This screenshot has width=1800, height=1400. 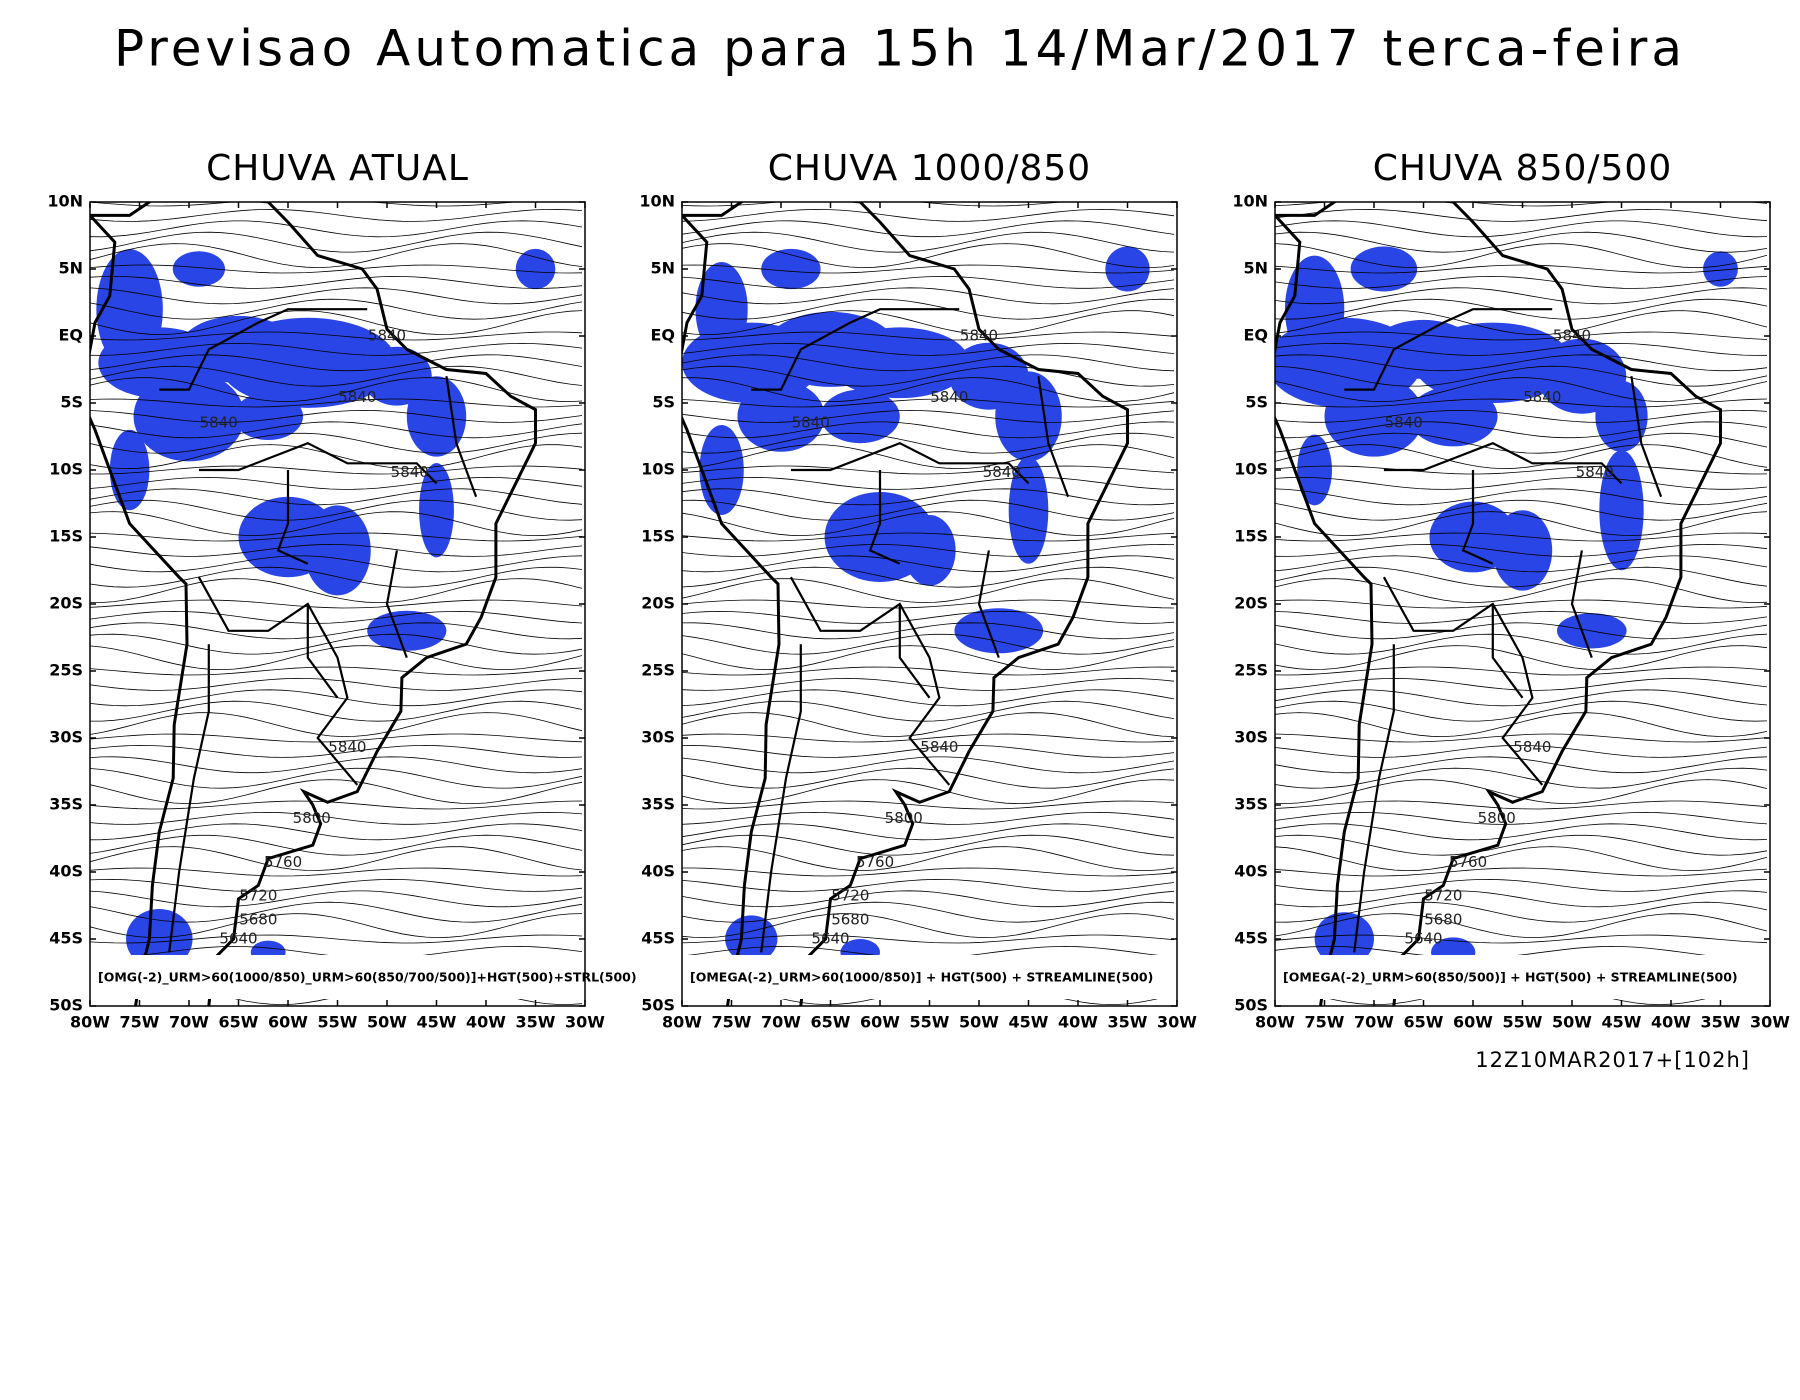 I want to click on y-tick-label: 25S, so click(x=1251, y=670).